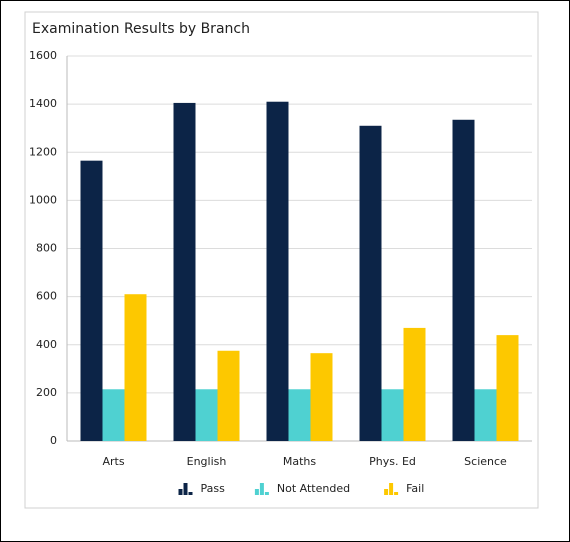  Describe the element at coordinates (43, 55) in the screenshot. I see `y-tick-label: 1600` at that location.